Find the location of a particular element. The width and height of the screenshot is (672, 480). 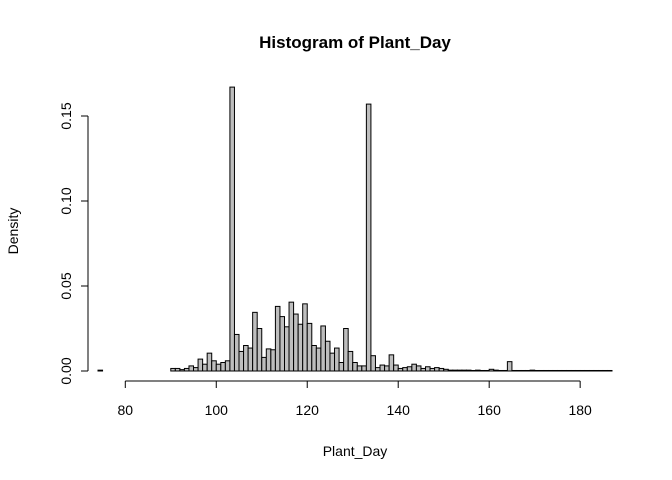

chart-title: Histogram of Plant_Day is located at coordinates (355, 42).